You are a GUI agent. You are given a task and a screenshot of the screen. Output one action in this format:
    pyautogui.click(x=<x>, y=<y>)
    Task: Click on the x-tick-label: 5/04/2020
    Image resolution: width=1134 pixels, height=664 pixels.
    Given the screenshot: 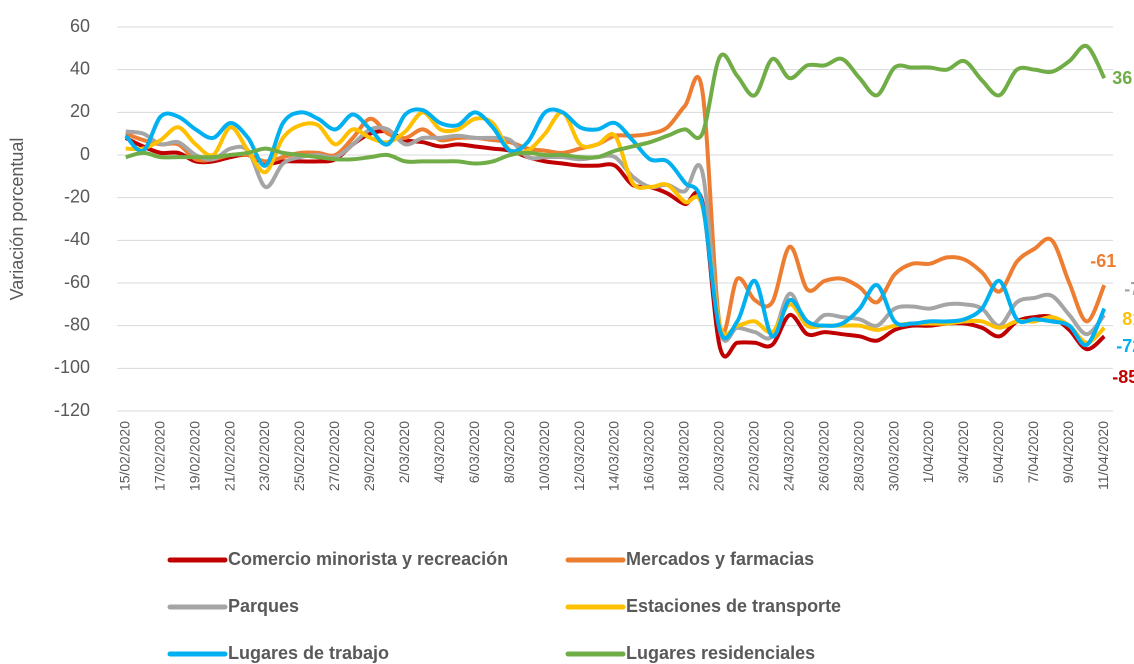 What is the action you would take?
    pyautogui.click(x=998, y=452)
    